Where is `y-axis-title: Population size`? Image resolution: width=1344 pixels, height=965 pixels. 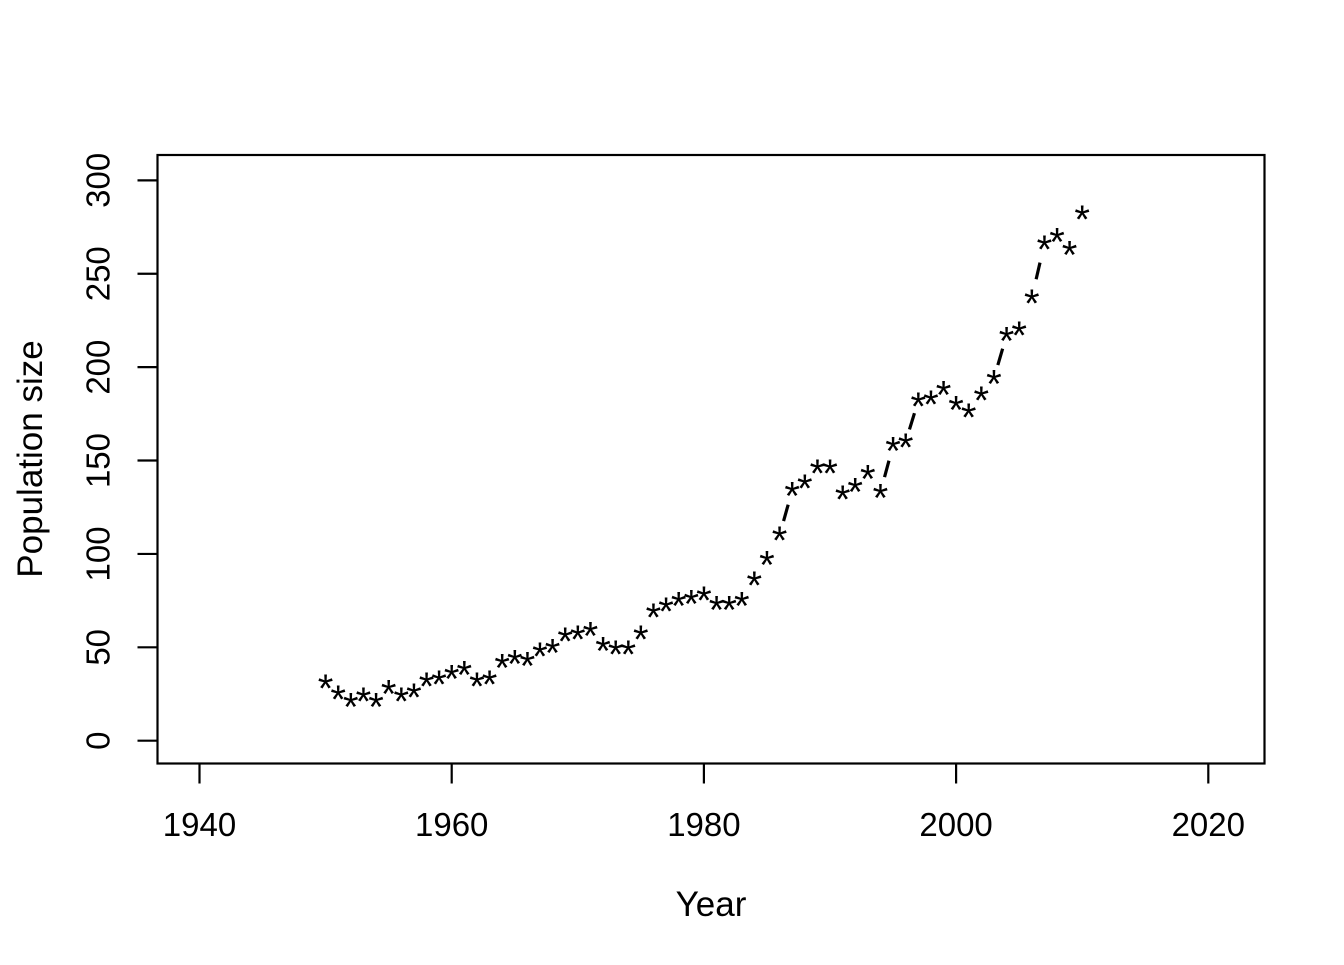
y-axis-title: Population size is located at coordinates (30, 458).